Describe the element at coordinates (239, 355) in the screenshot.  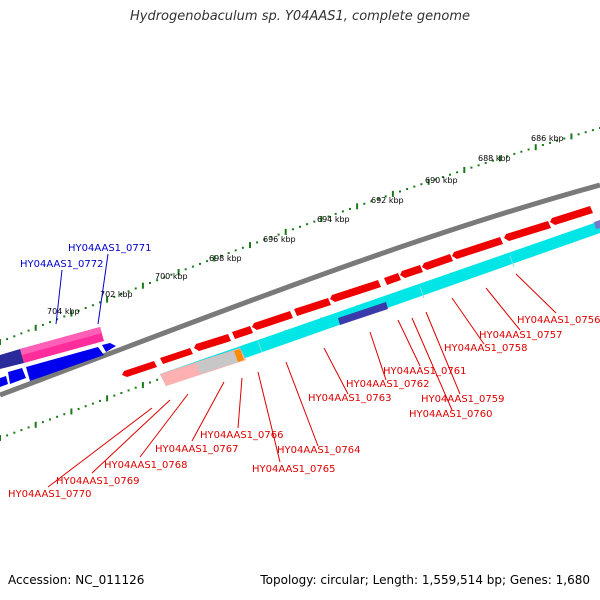
I see `cds-orange-marker` at that location.